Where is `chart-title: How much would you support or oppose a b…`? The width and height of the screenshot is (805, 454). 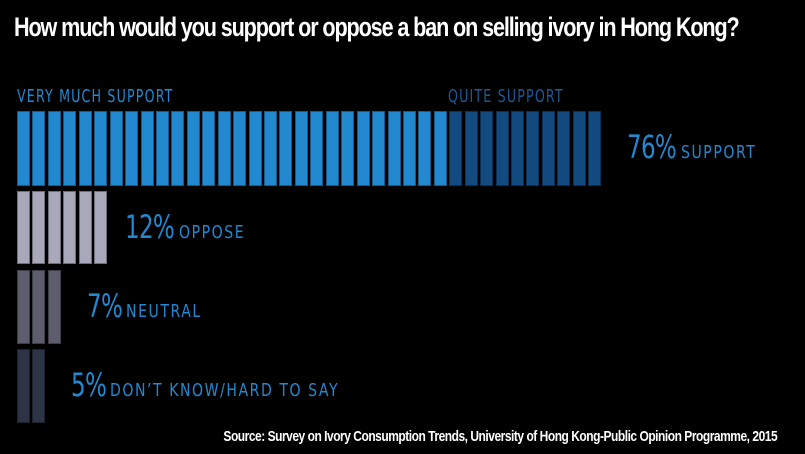 chart-title: How much would you support or oppose a b… is located at coordinates (377, 27).